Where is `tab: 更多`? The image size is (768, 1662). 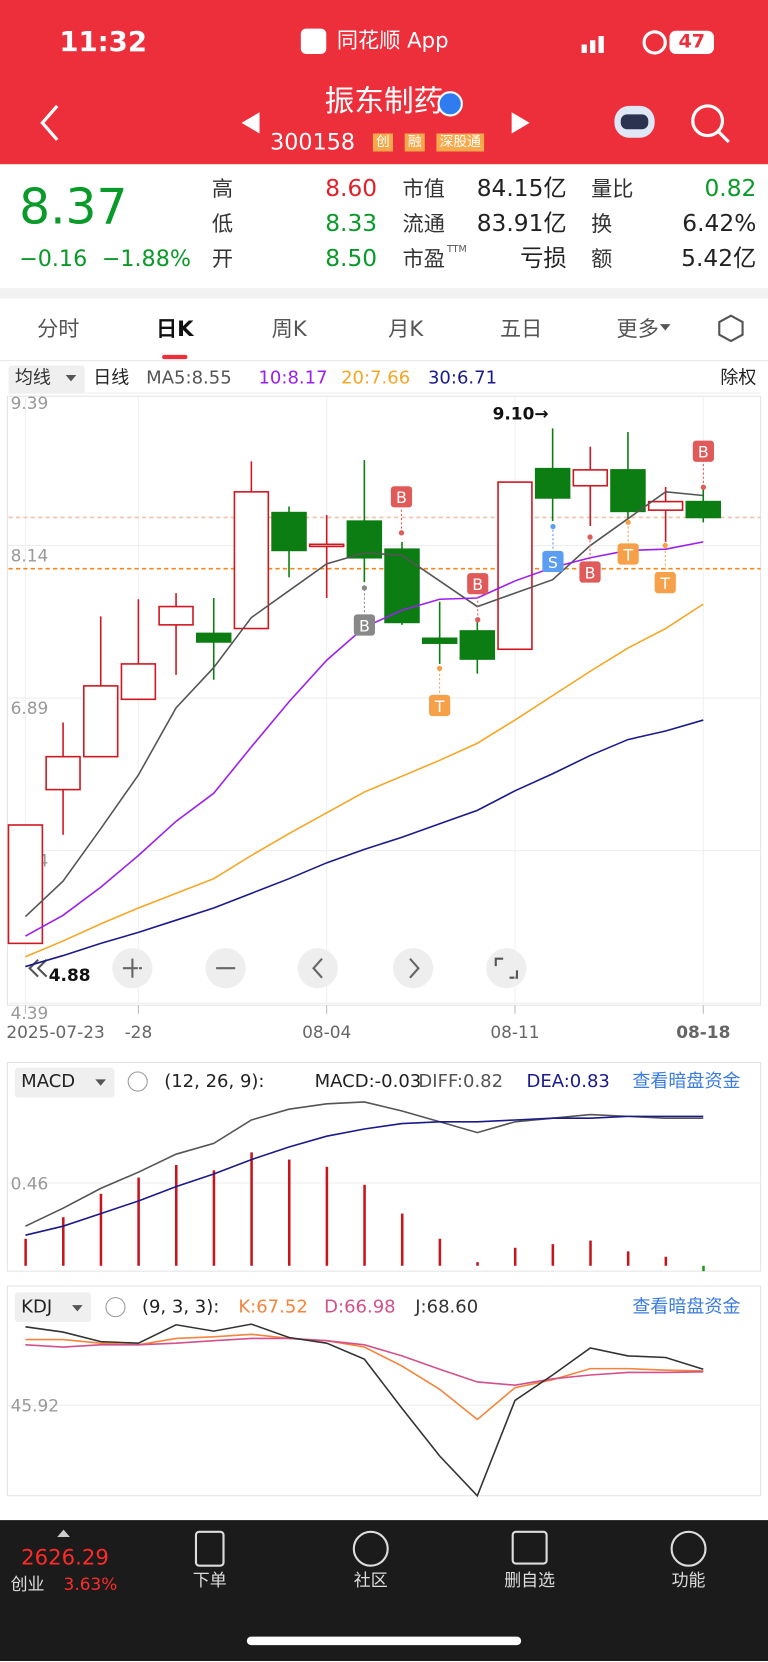
tab: 更多 is located at coordinates (637, 328).